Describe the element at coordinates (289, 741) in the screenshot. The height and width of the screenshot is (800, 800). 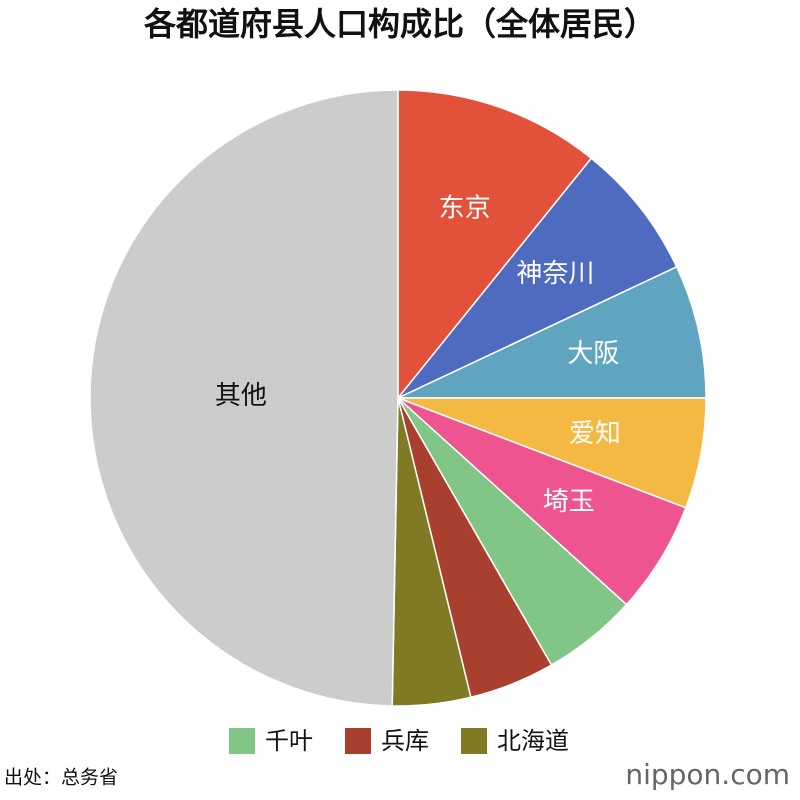
I see `legend-label: 千叶` at that location.